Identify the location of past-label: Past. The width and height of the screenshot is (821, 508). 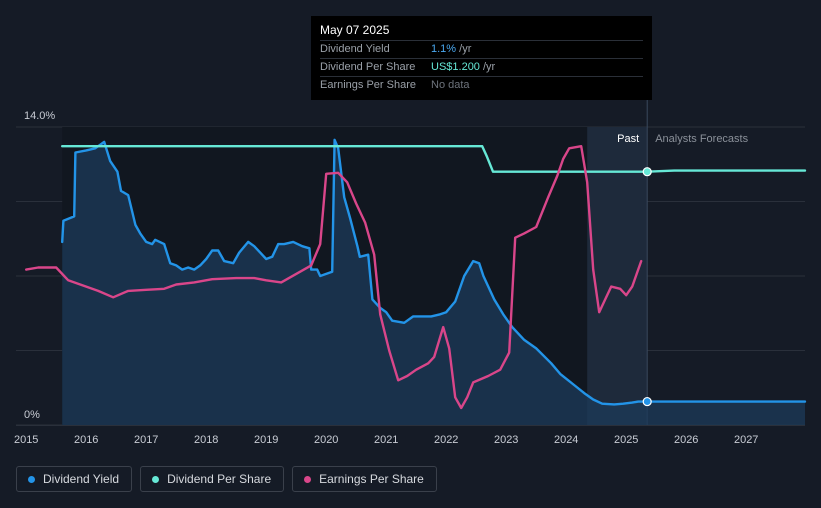
(628, 139).